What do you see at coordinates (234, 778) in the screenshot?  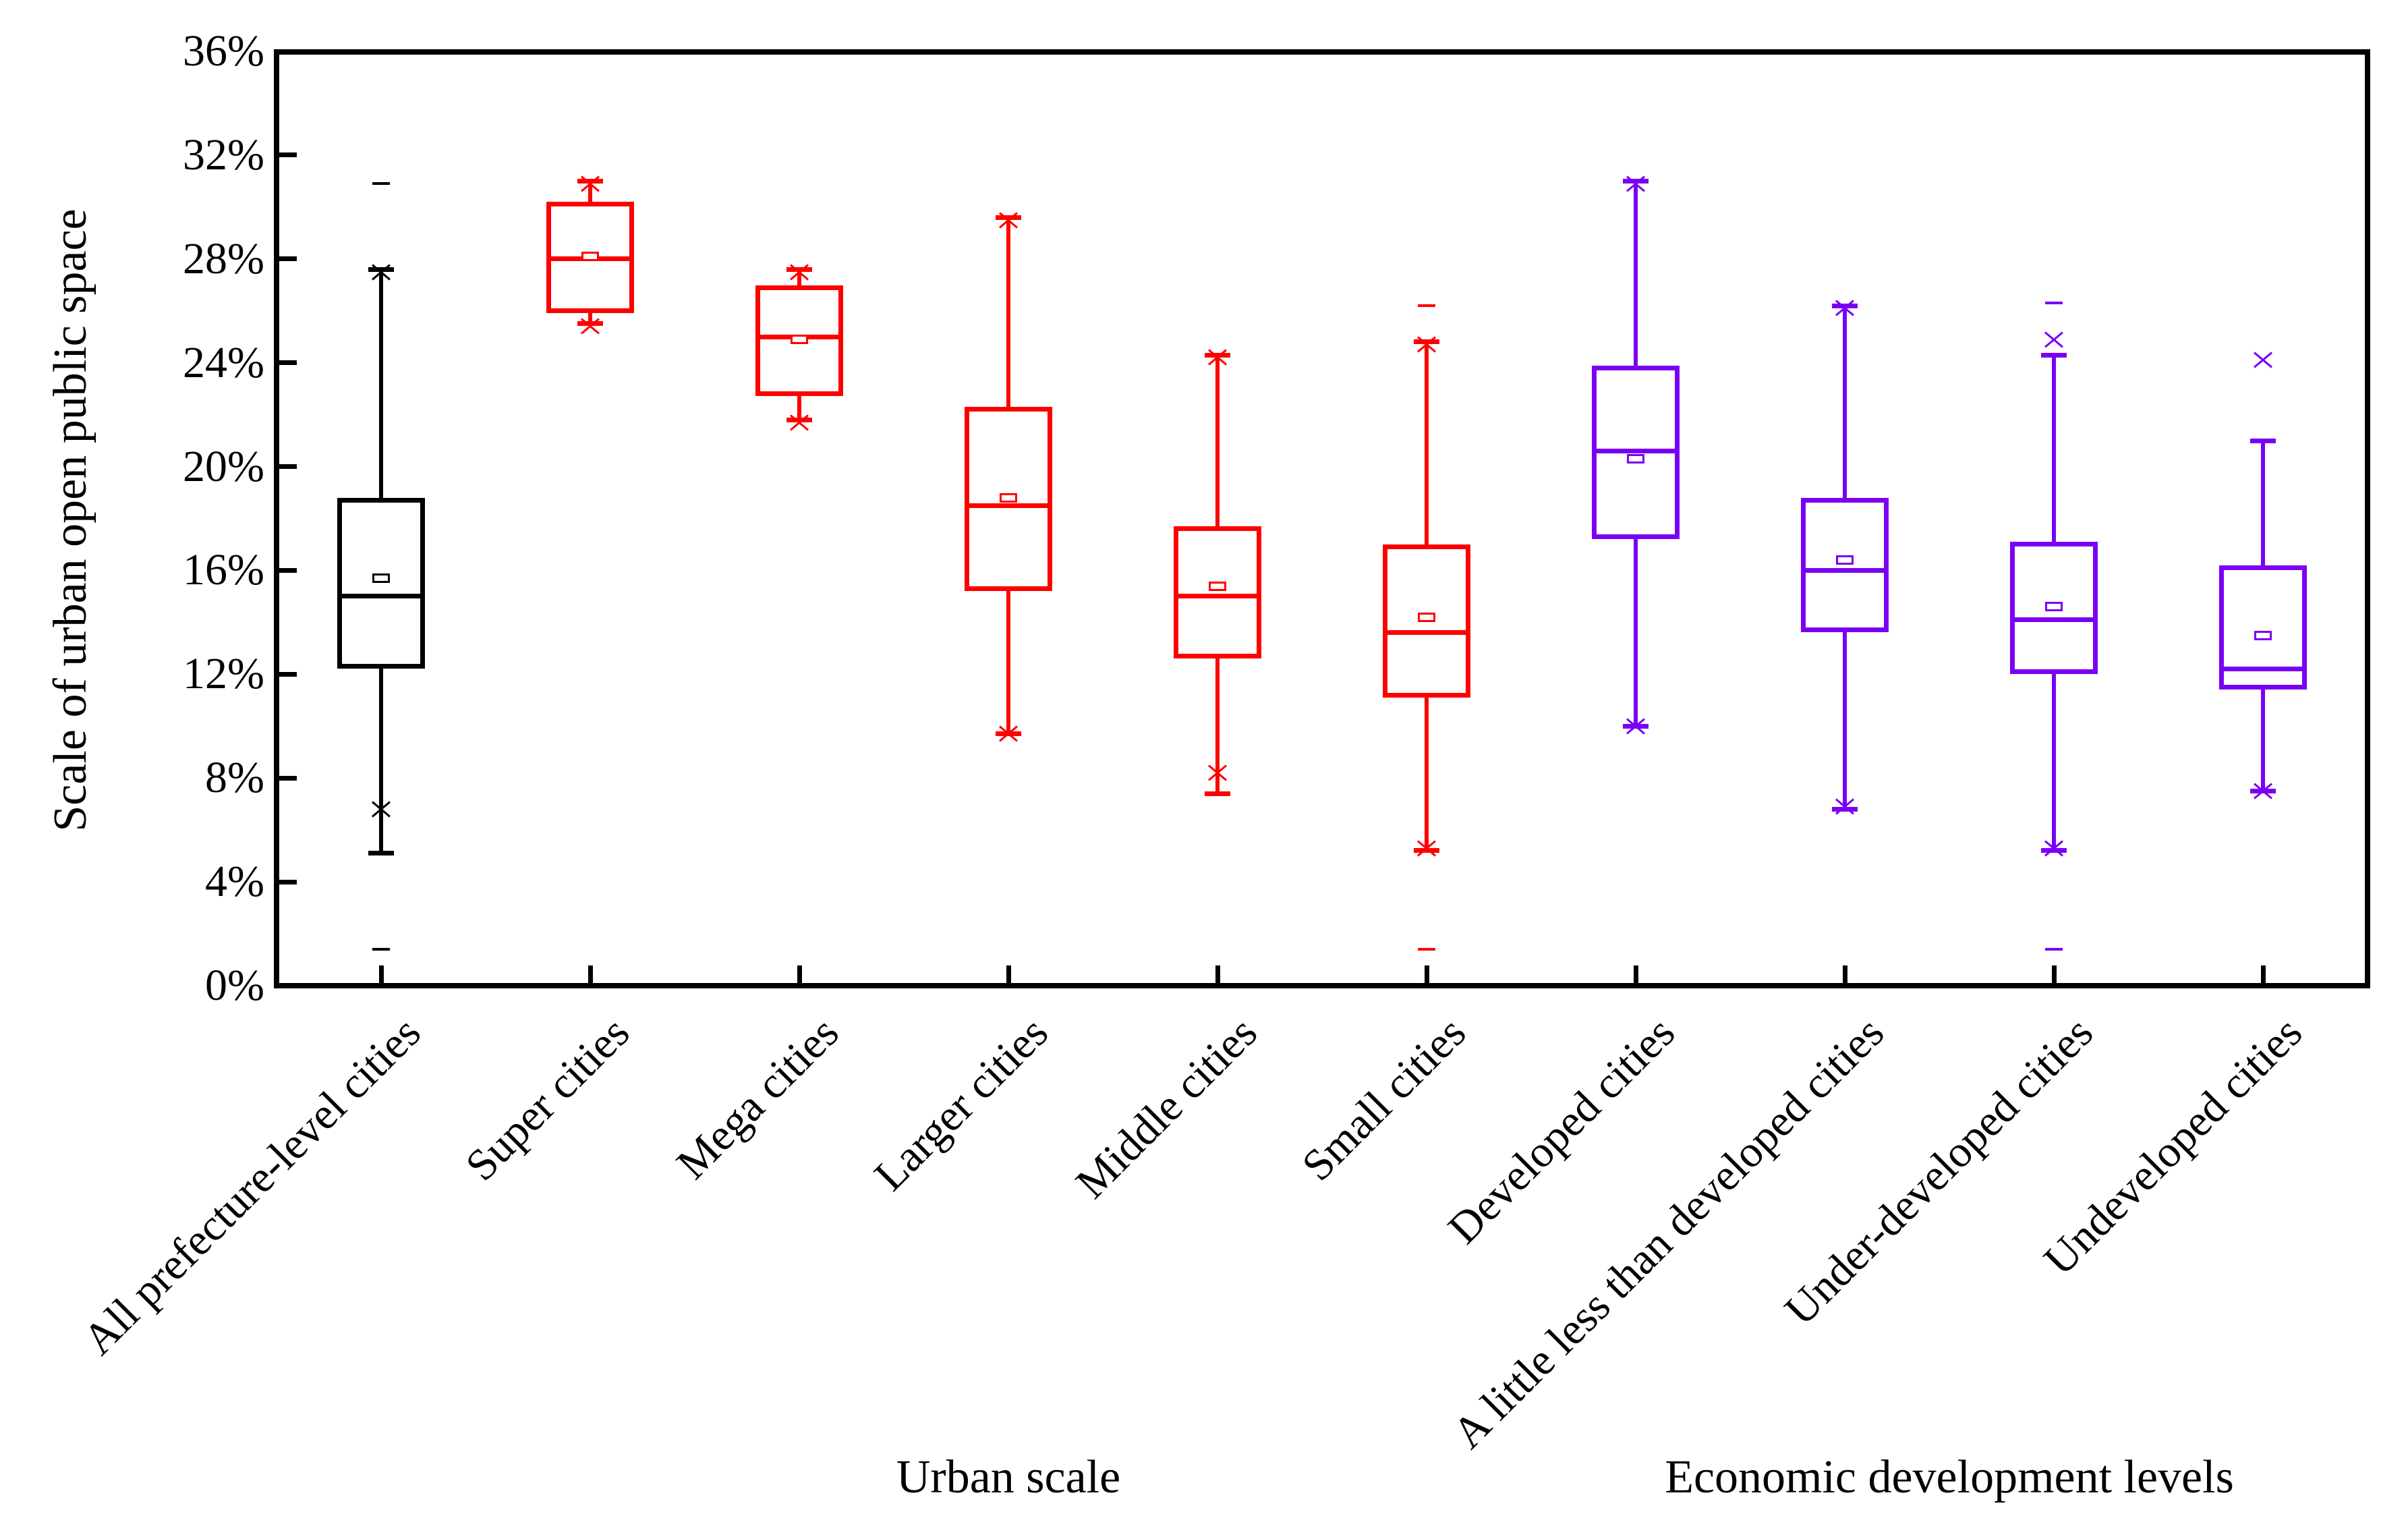 I see `y-tick-label-8: 8%` at bounding box center [234, 778].